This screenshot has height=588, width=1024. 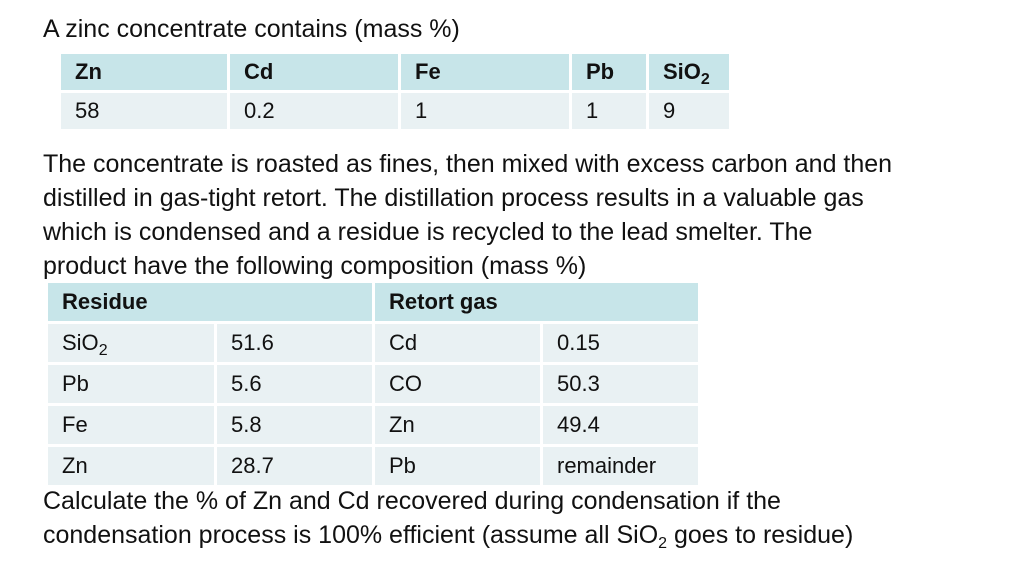 I want to click on table-header-row: Residue Retort gas, so click(x=373, y=302).